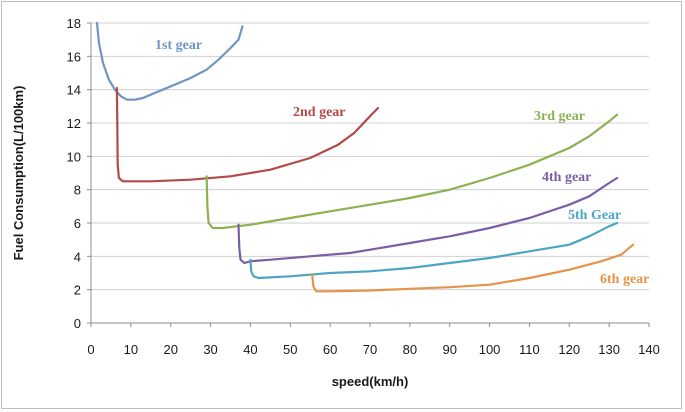 The height and width of the screenshot is (412, 685). I want to click on y-tick-label: 12, so click(74, 123).